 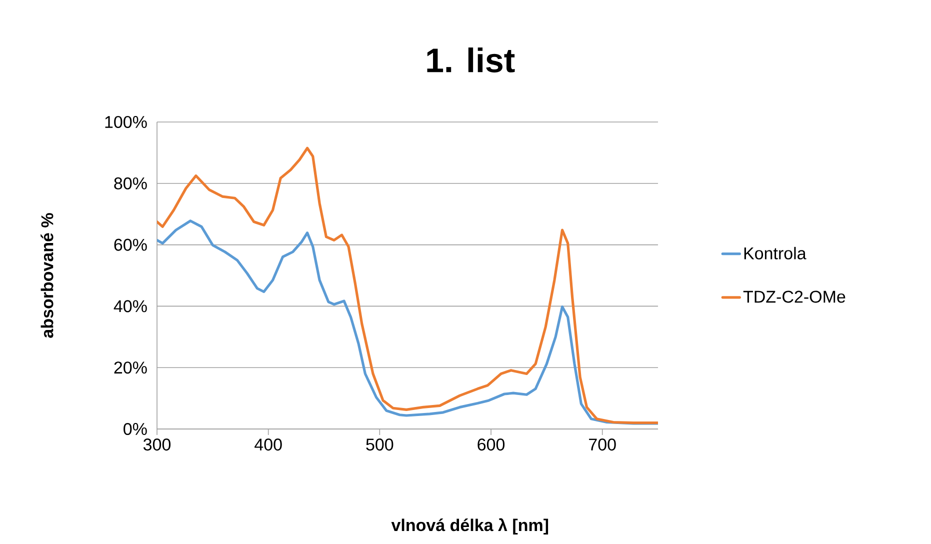 I want to click on legend-label: Kontrola, so click(x=775, y=253).